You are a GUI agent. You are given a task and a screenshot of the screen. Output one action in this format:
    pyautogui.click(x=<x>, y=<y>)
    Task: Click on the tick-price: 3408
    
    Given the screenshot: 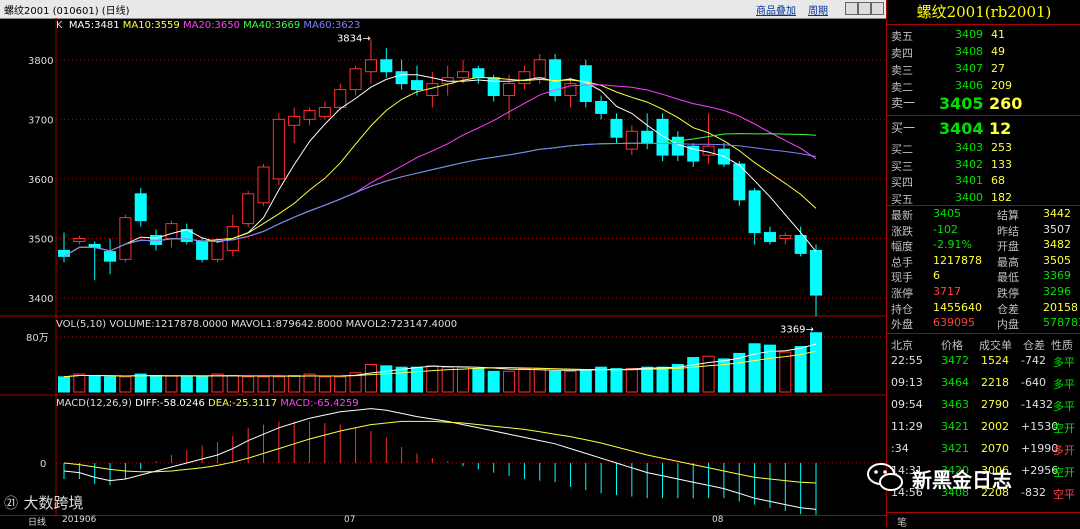 What is the action you would take?
    pyautogui.click(x=955, y=492)
    